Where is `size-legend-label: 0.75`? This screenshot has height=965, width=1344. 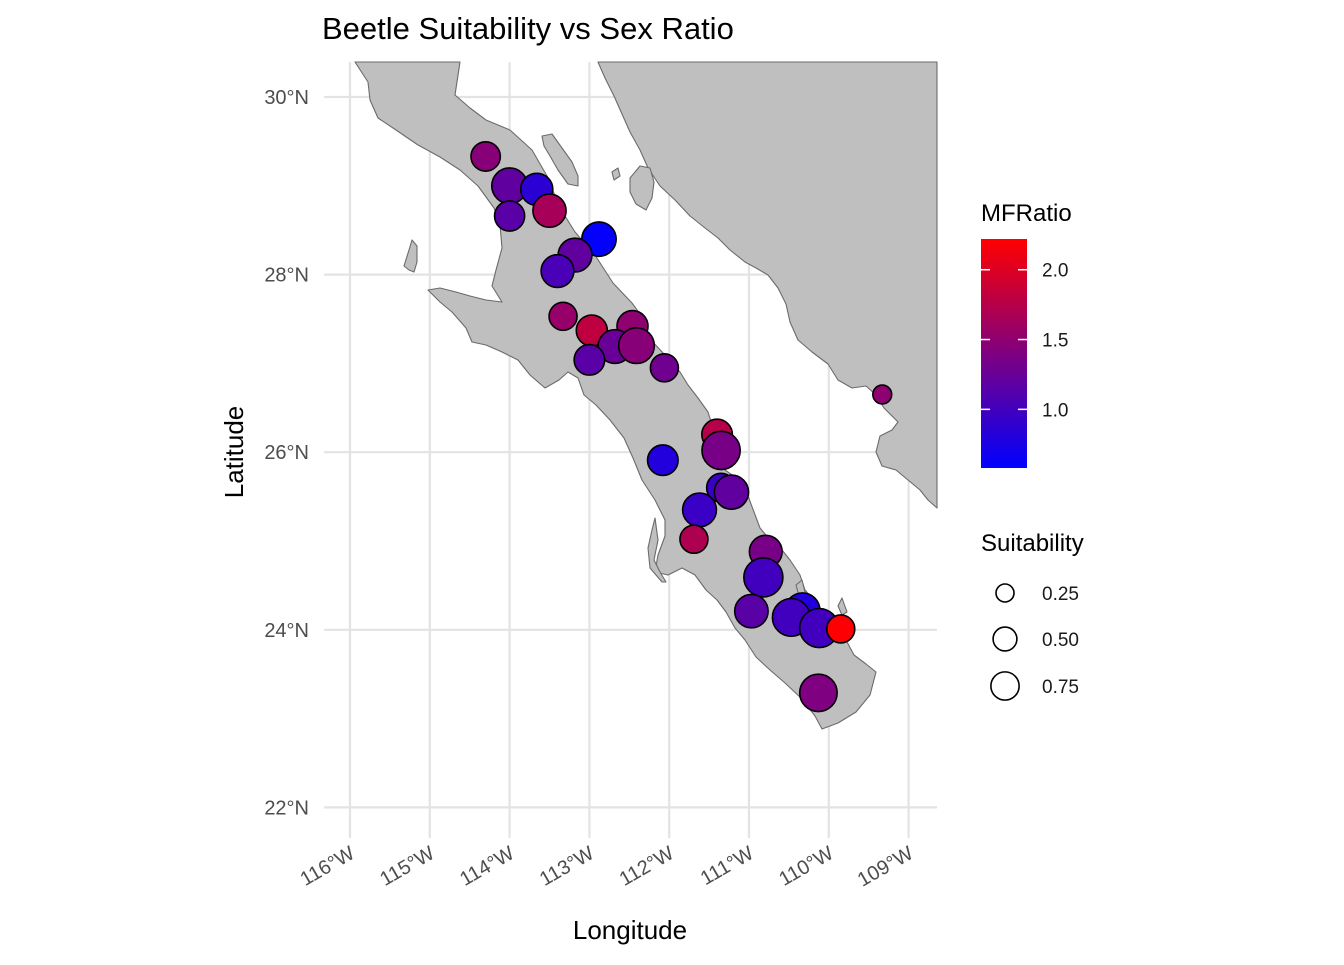
size-legend-label: 0.75 is located at coordinates (1060, 687).